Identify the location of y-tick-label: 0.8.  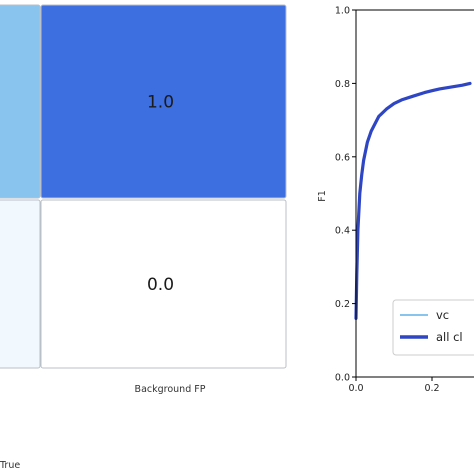
(342, 84).